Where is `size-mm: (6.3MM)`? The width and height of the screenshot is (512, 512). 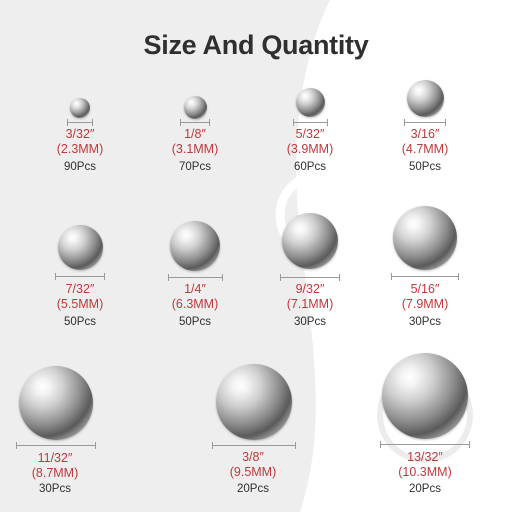
size-mm: (6.3MM) is located at coordinates (195, 304).